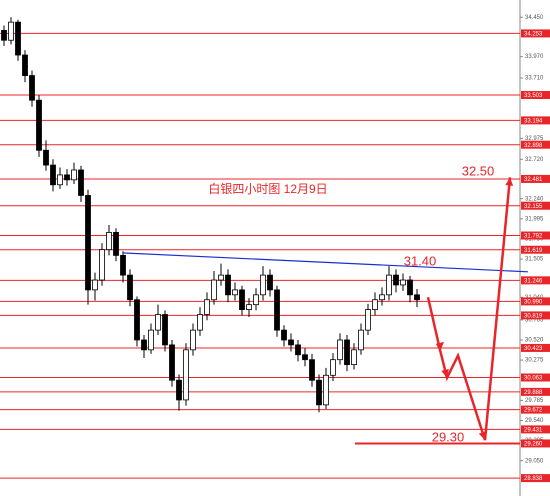 Image resolution: width=550 pixels, height=496 pixels. I want to click on annotation: 31.40, so click(420, 260).